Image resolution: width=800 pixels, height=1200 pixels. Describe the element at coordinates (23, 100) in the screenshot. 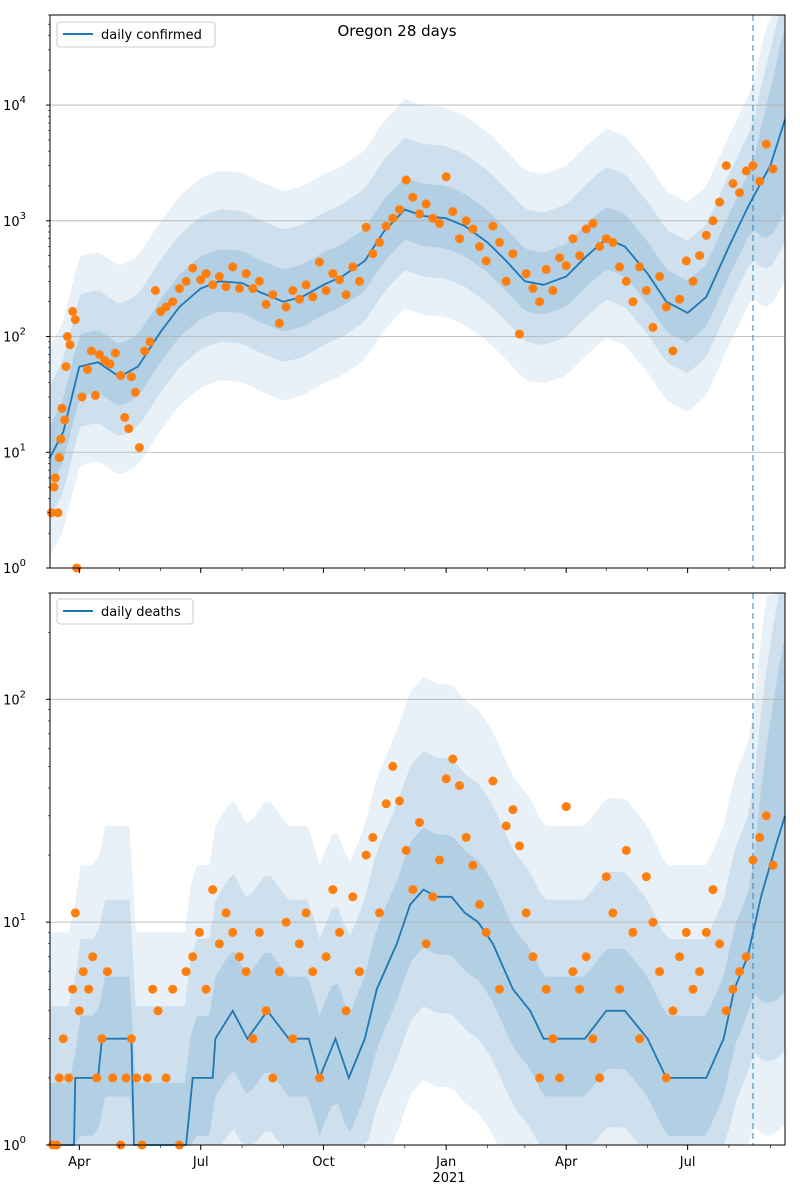

I see `confirmed-y-tick-exponent: 4` at that location.